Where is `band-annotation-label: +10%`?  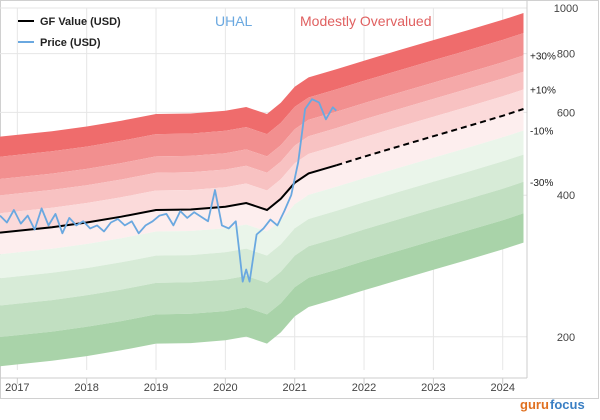 band-annotation-label: +10% is located at coordinates (543, 91).